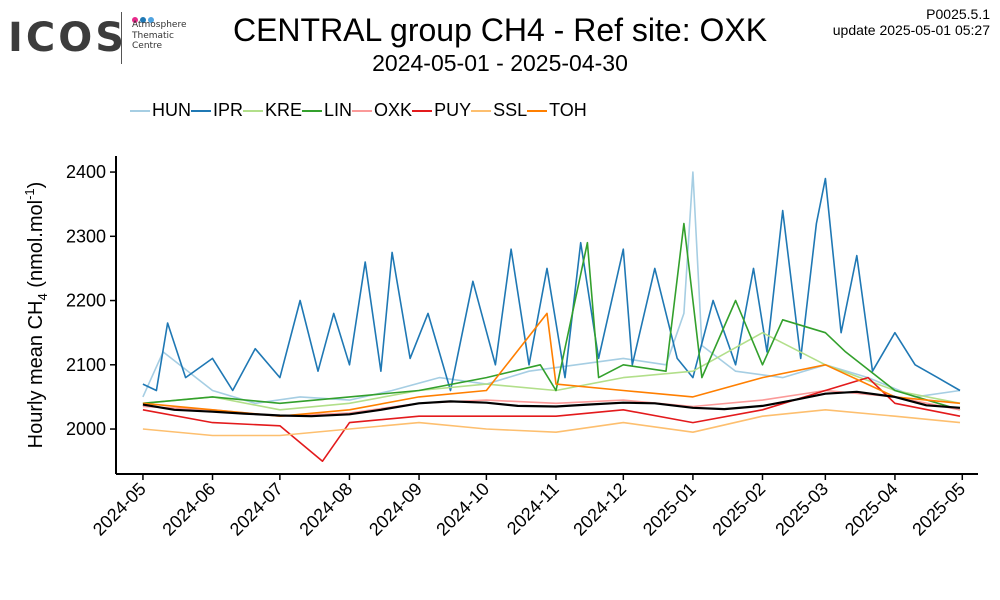 The height and width of the screenshot is (600, 1000). Describe the element at coordinates (462, 509) in the screenshot. I see `x-tick-label: 2024-10` at that location.